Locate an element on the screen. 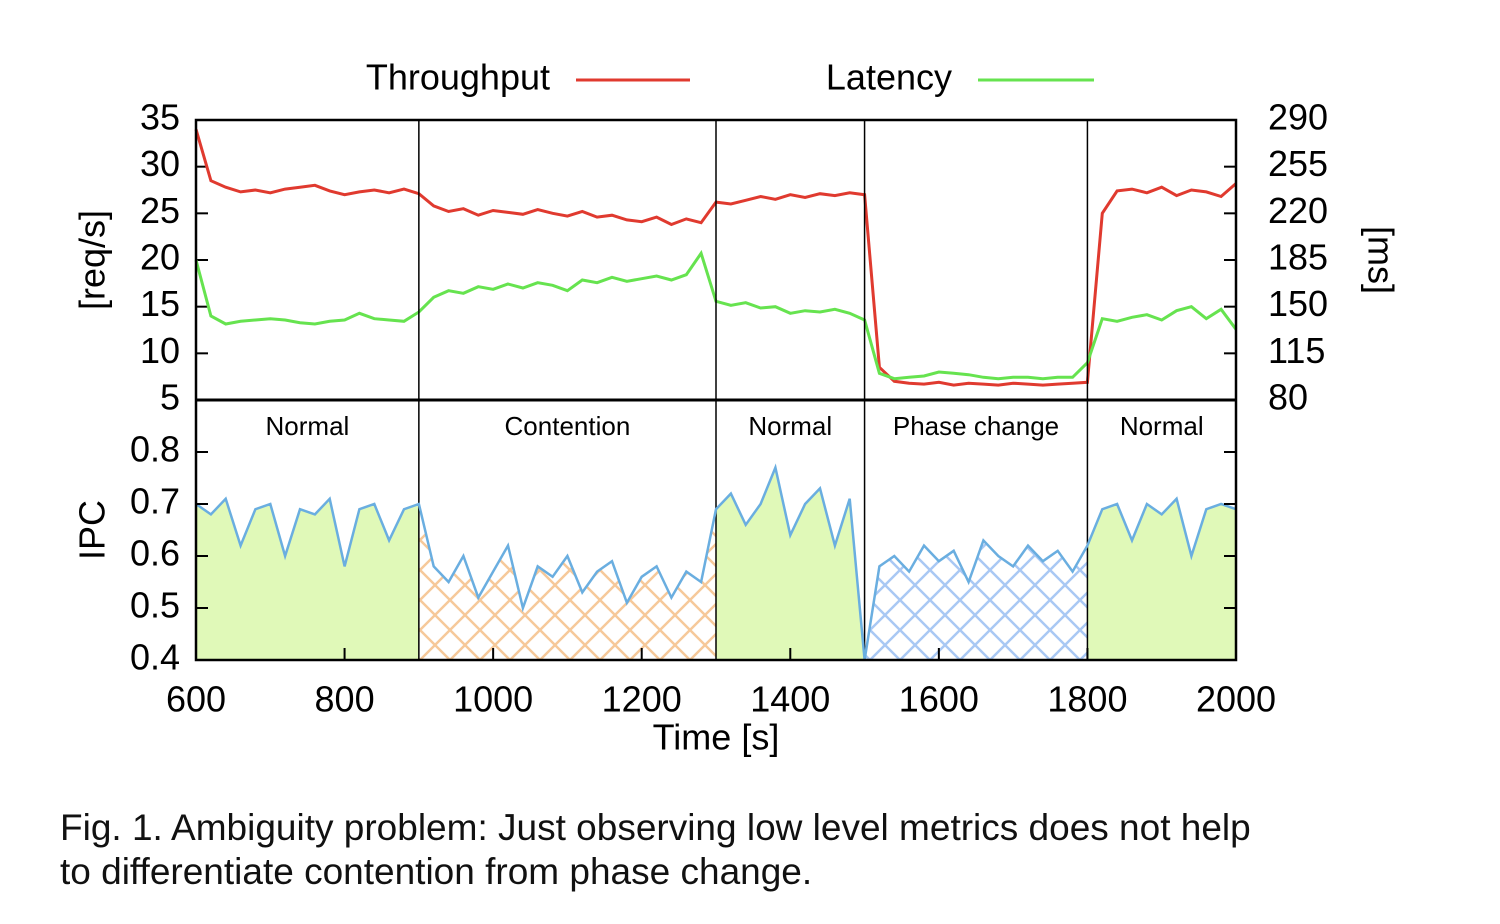 The width and height of the screenshot is (1500, 924). ipc-line is located at coordinates (716, 562).